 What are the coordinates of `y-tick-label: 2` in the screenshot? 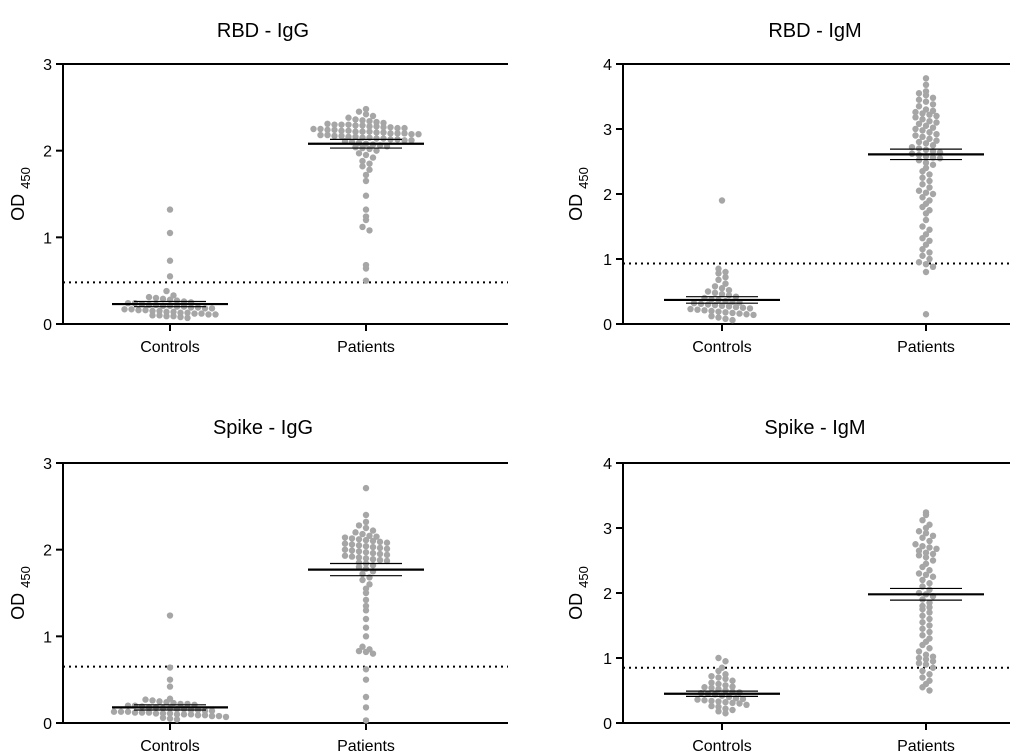 It's located at (607, 594).